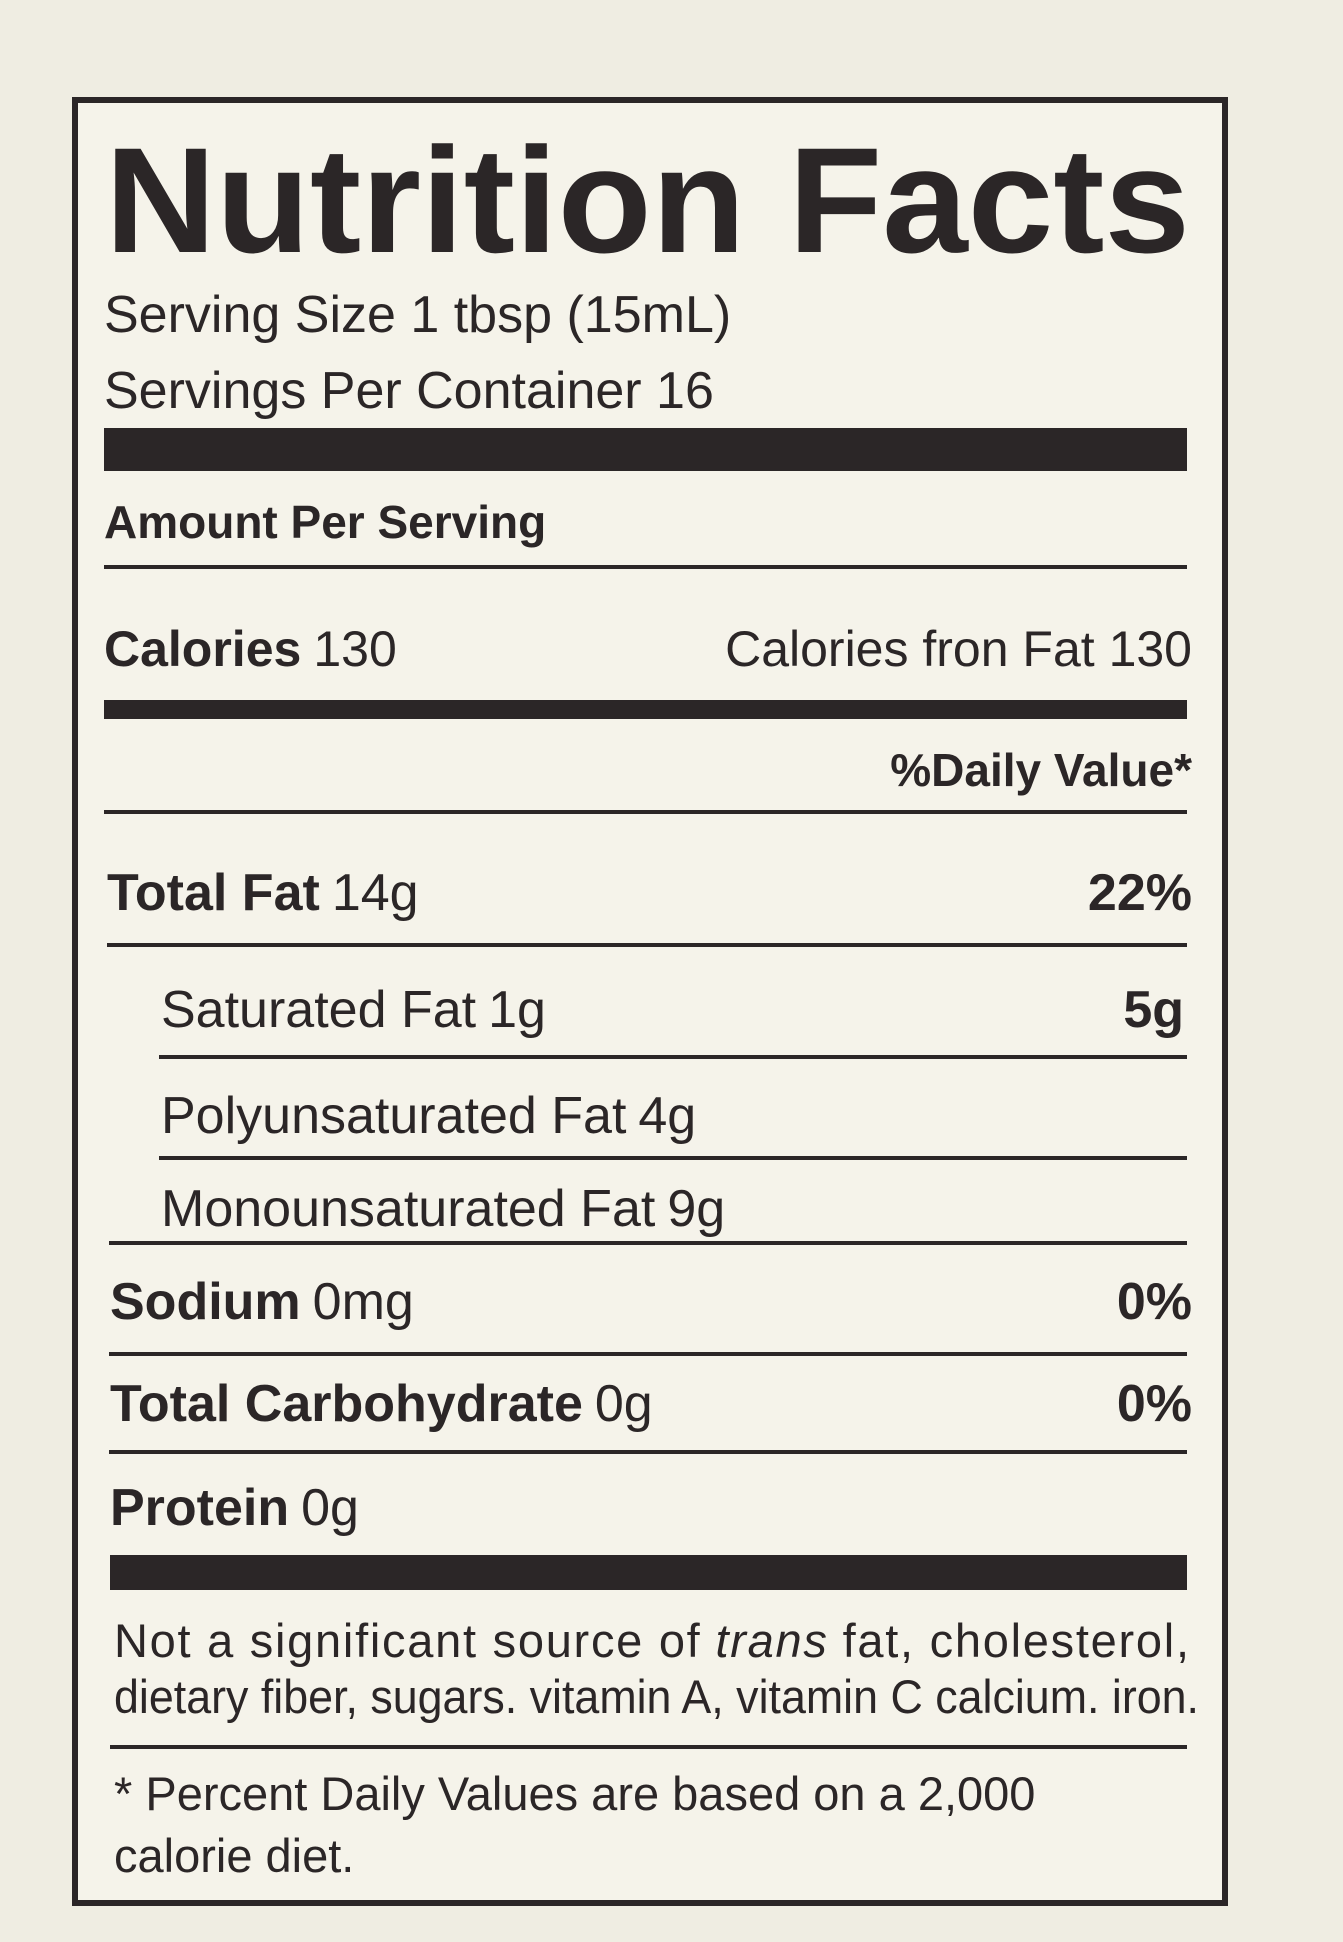  I want to click on note-text: Not a significant source of, so click(407, 1640).